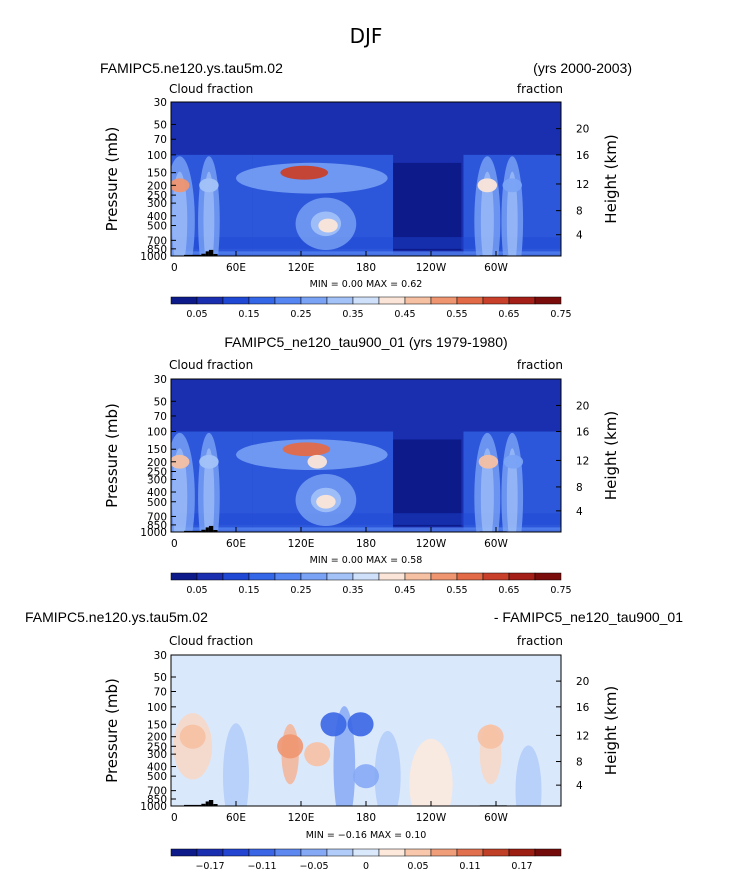 The height and width of the screenshot is (888, 733). What do you see at coordinates (301, 544) in the screenshot?
I see `x-tick-label: 120E` at bounding box center [301, 544].